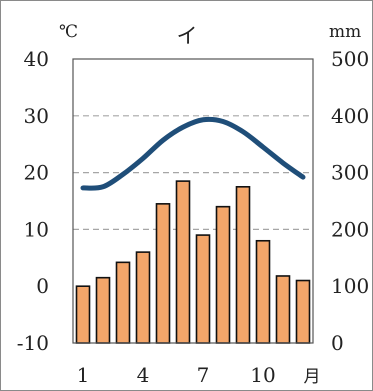  What do you see at coordinates (350, 229) in the screenshot?
I see `precipitation-tick-label: 200` at bounding box center [350, 229].